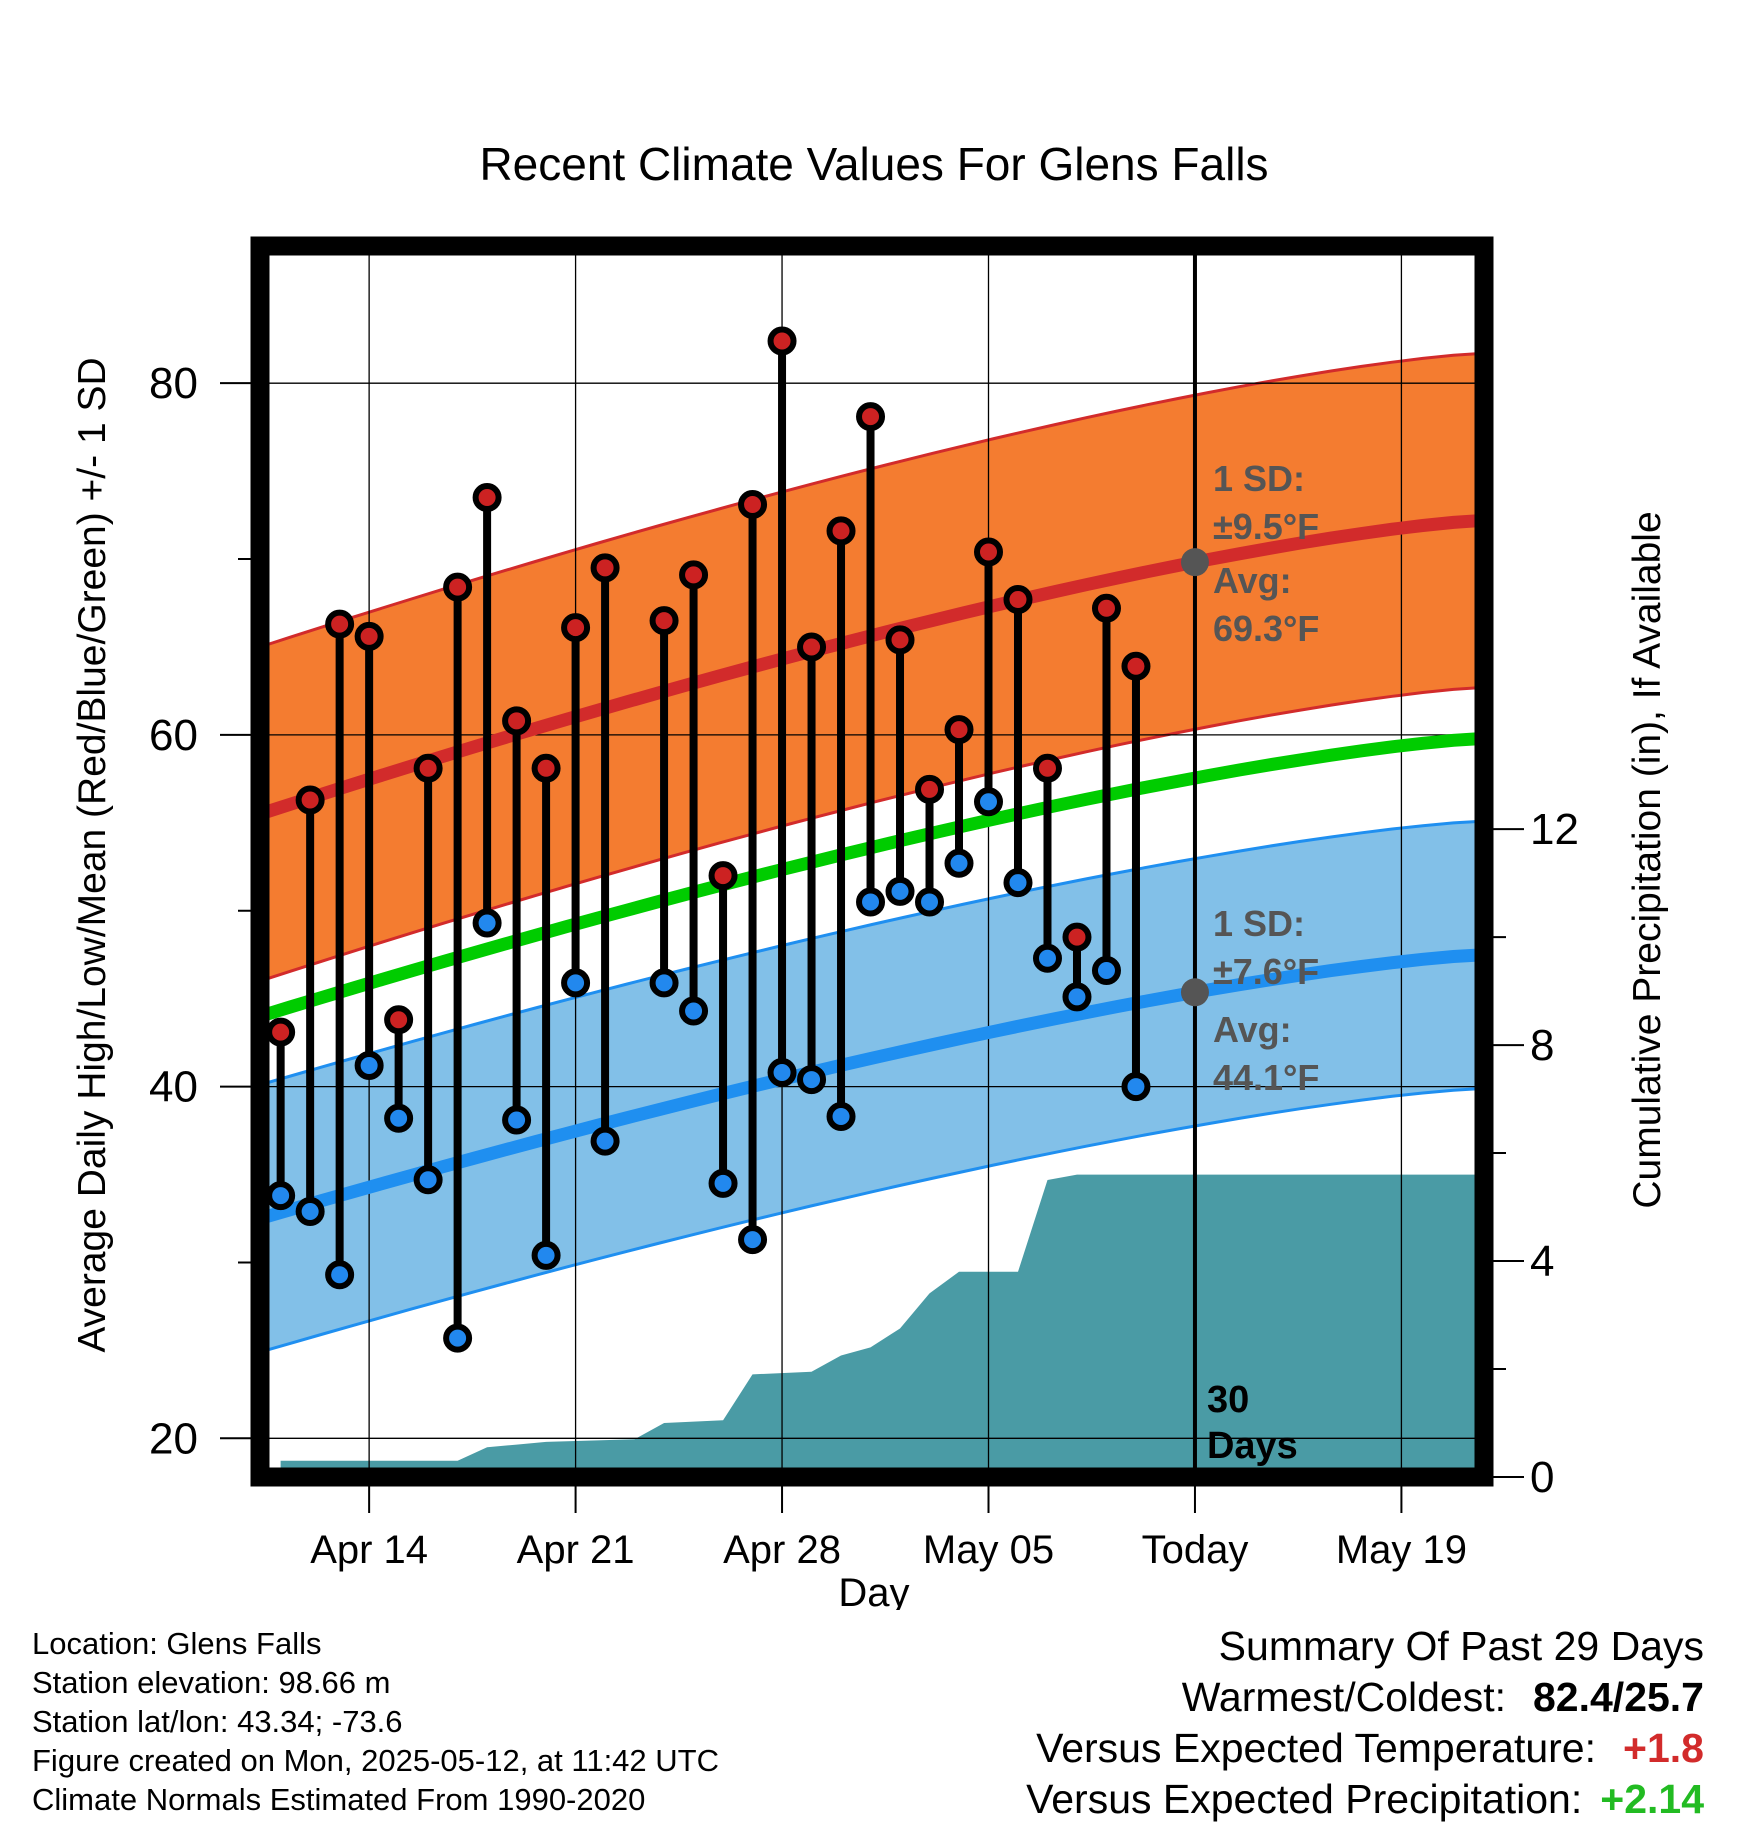 The height and width of the screenshot is (1828, 1748). What do you see at coordinates (1652, 1799) in the screenshot?
I see `precip-value: +2.14` at bounding box center [1652, 1799].